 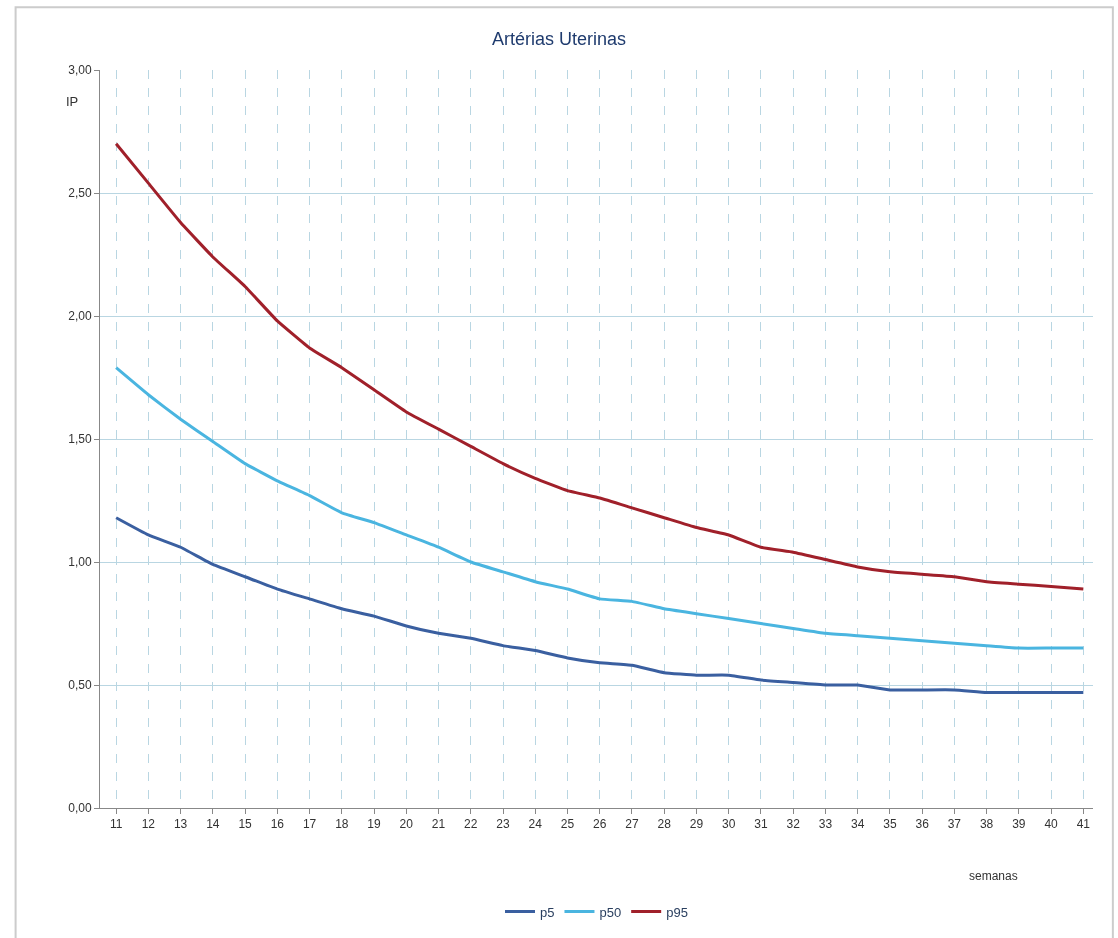 What do you see at coordinates (471, 824) in the screenshot?
I see `x-tick-label: 22` at bounding box center [471, 824].